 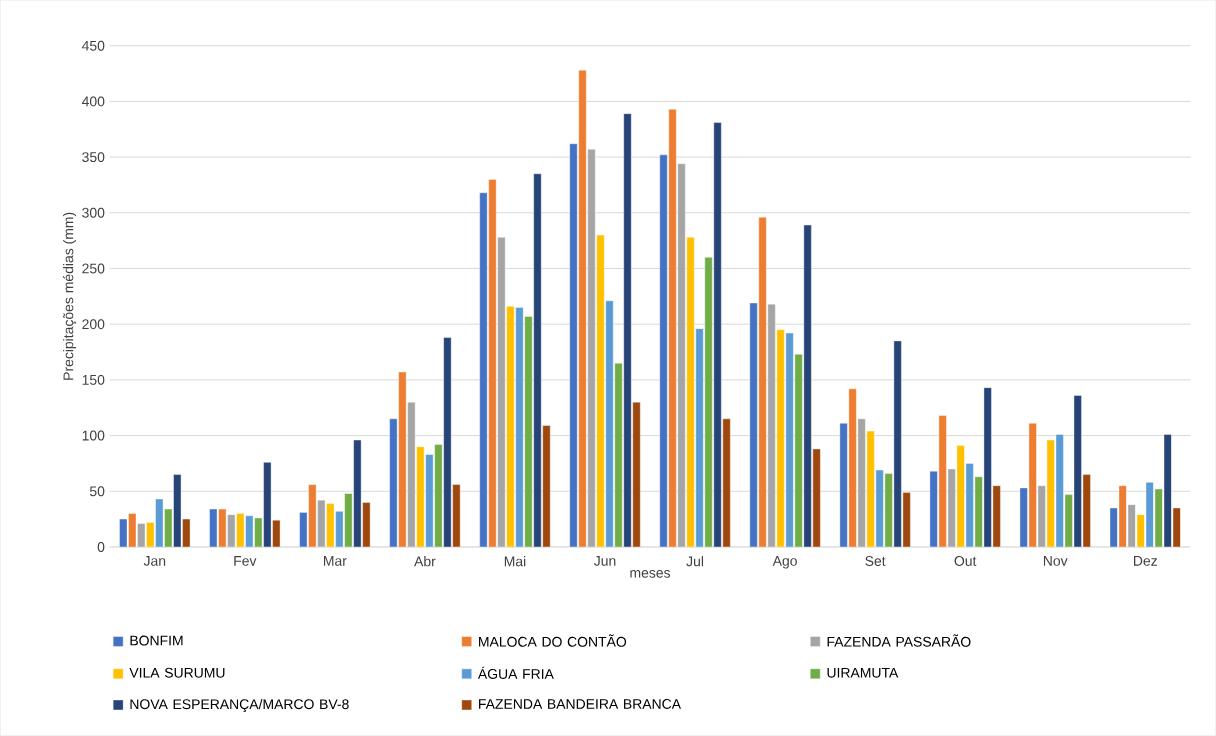 What do you see at coordinates (604, 561) in the screenshot?
I see `x-tick-label: Jun` at bounding box center [604, 561].